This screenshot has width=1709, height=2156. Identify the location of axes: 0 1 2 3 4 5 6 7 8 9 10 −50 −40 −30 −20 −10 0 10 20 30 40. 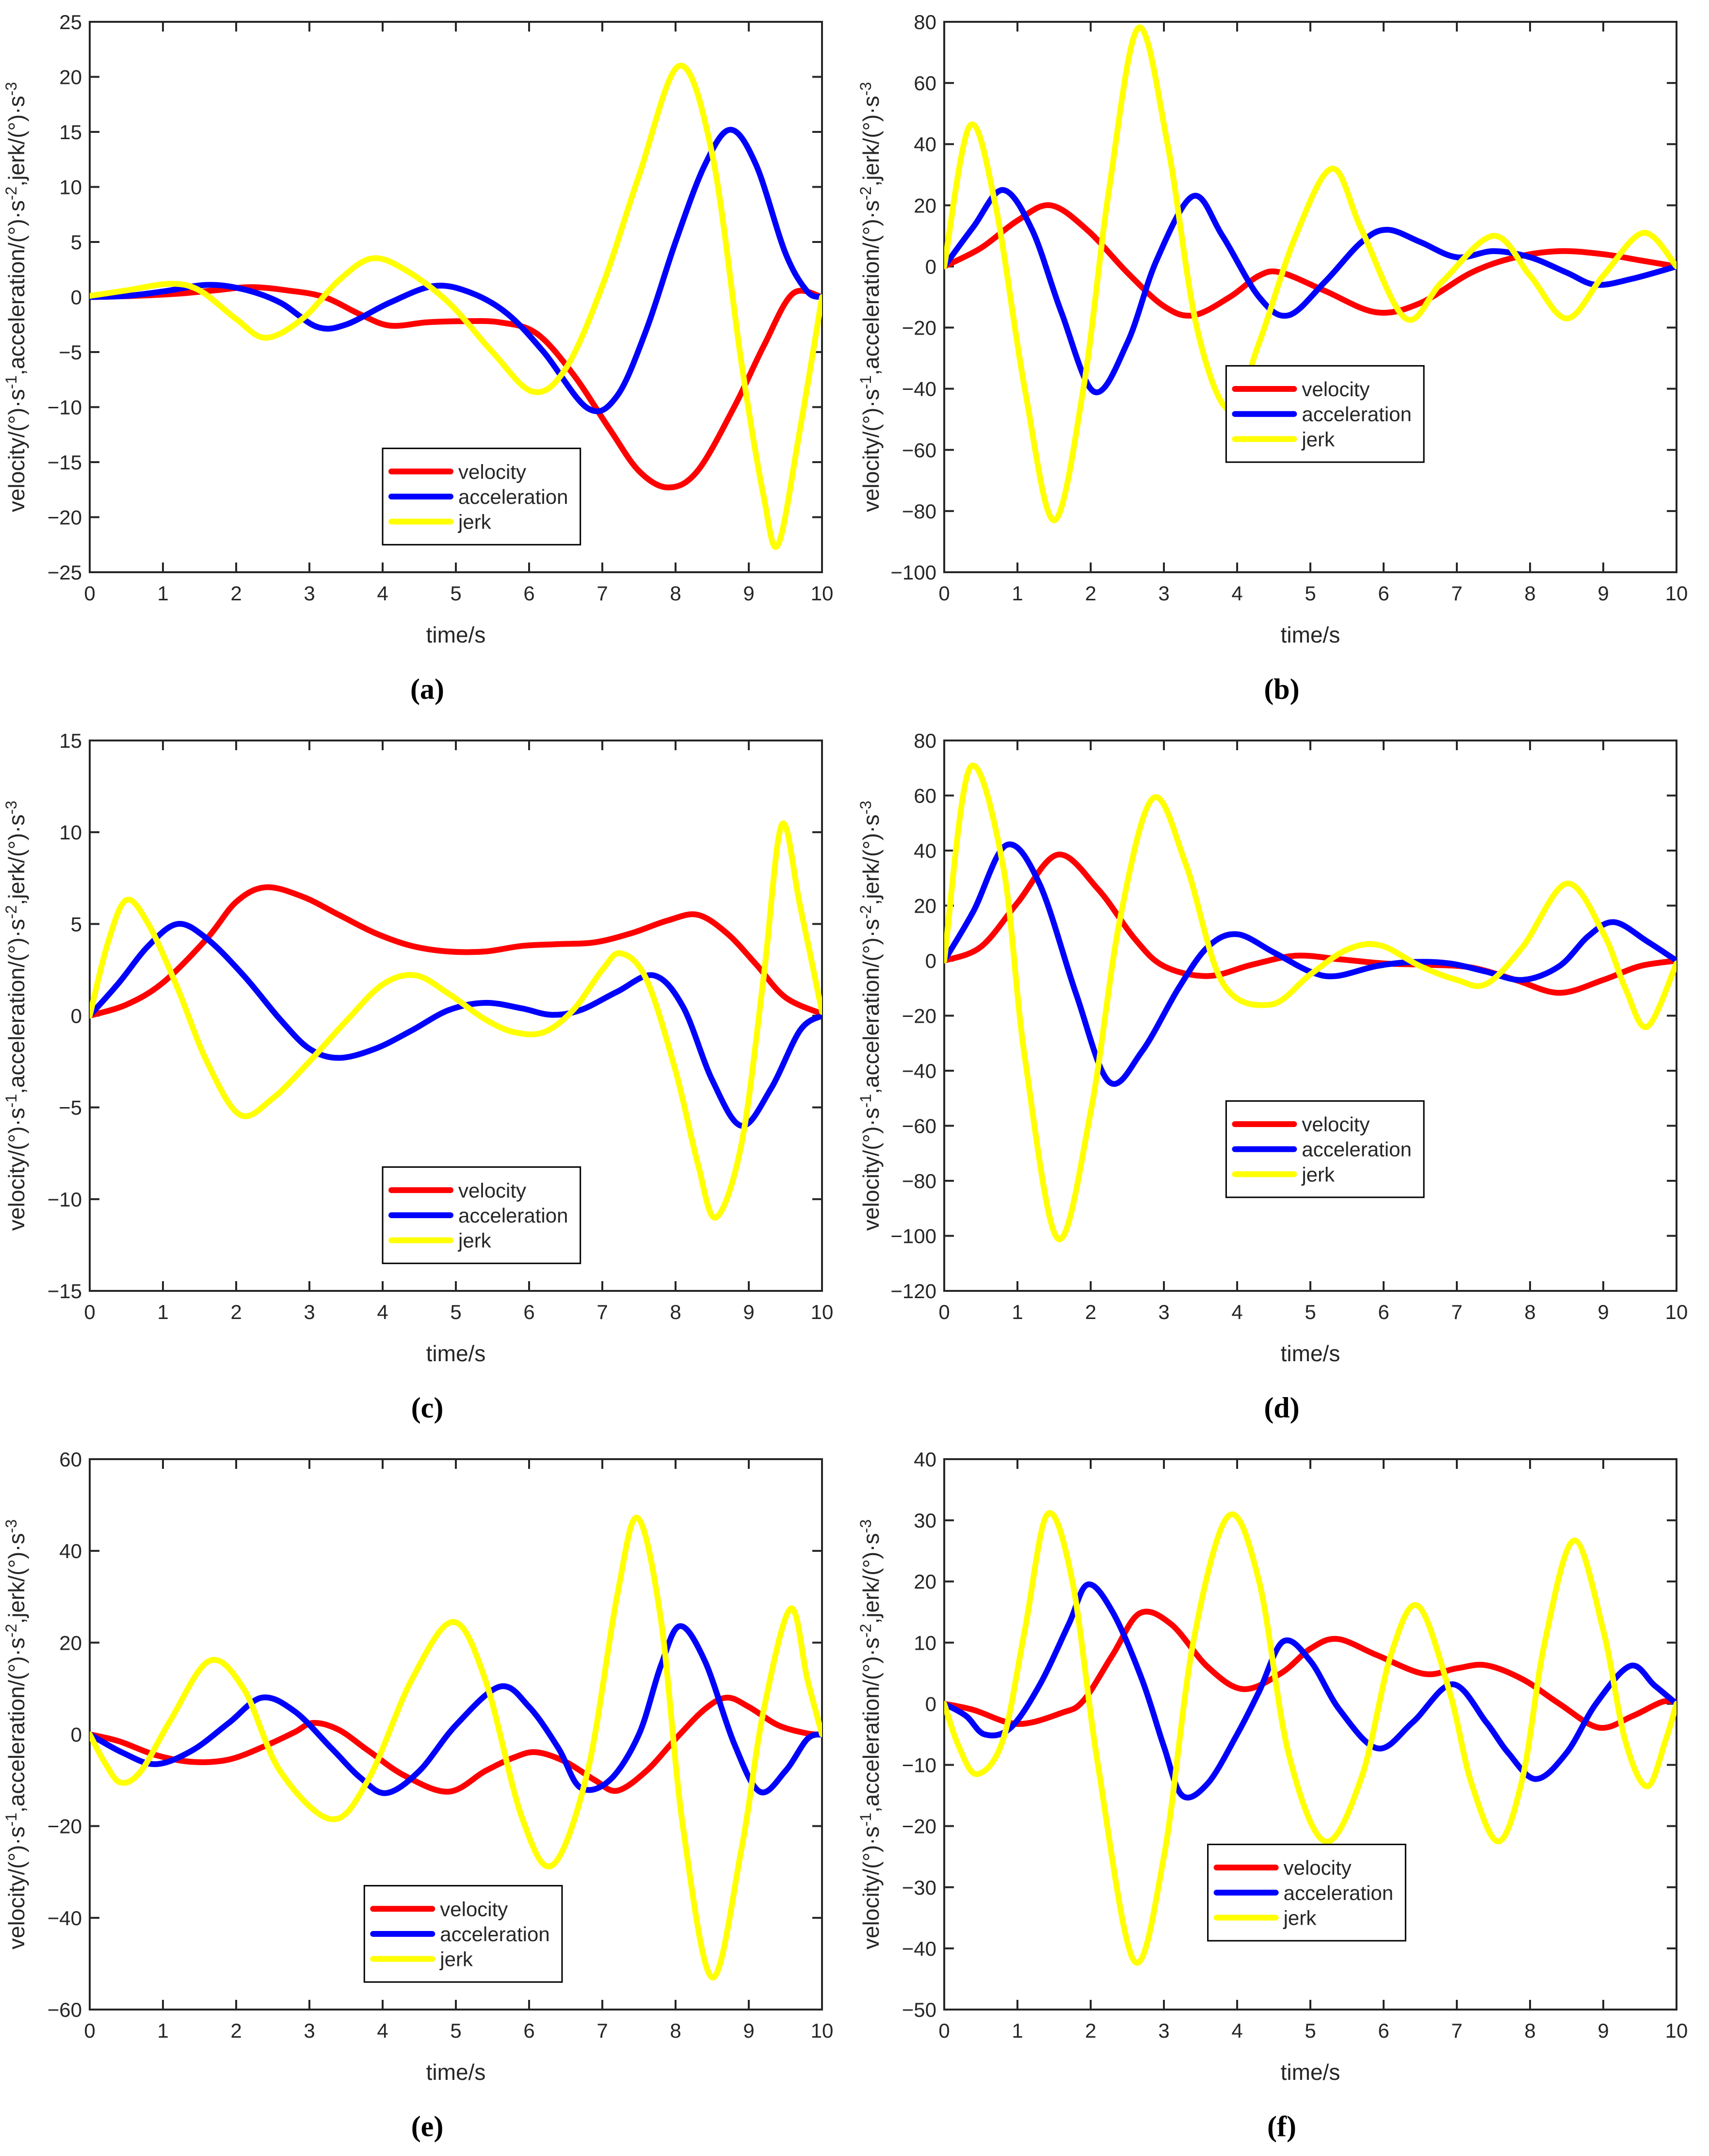
(1295, 1745).